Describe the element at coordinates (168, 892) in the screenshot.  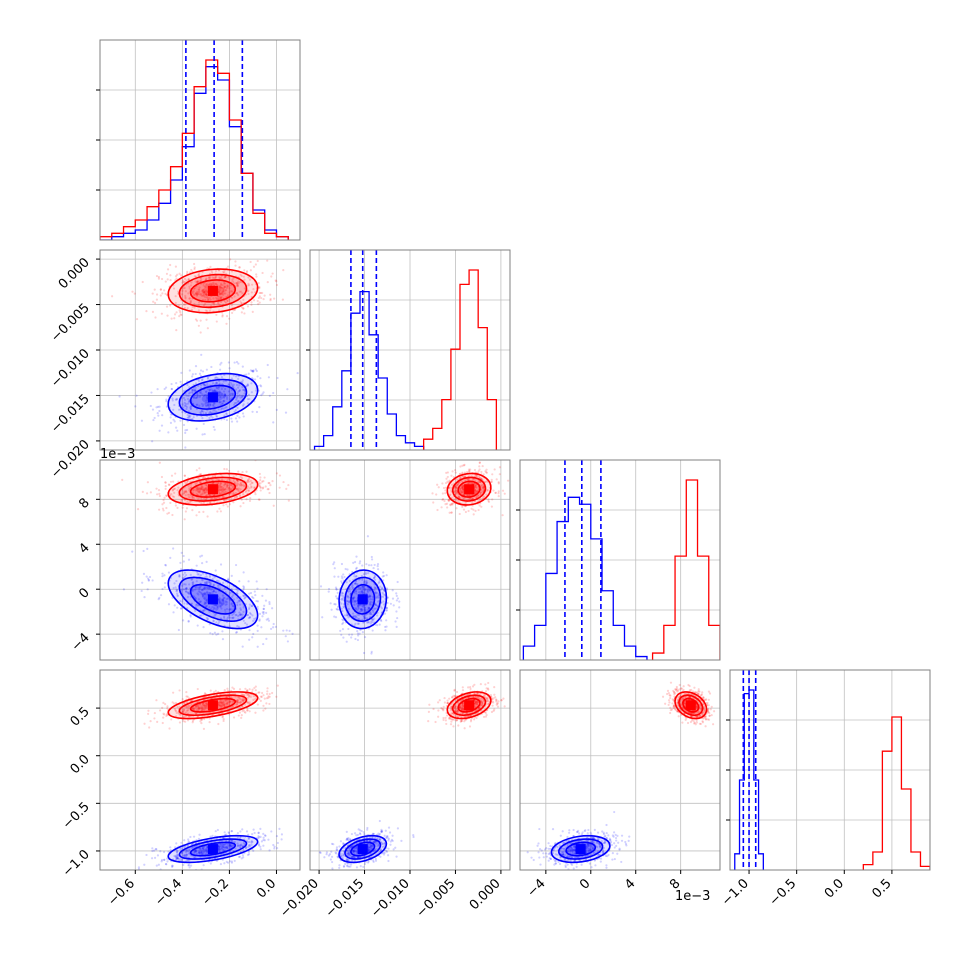
I see `x-tick-label: −0.4` at that location.